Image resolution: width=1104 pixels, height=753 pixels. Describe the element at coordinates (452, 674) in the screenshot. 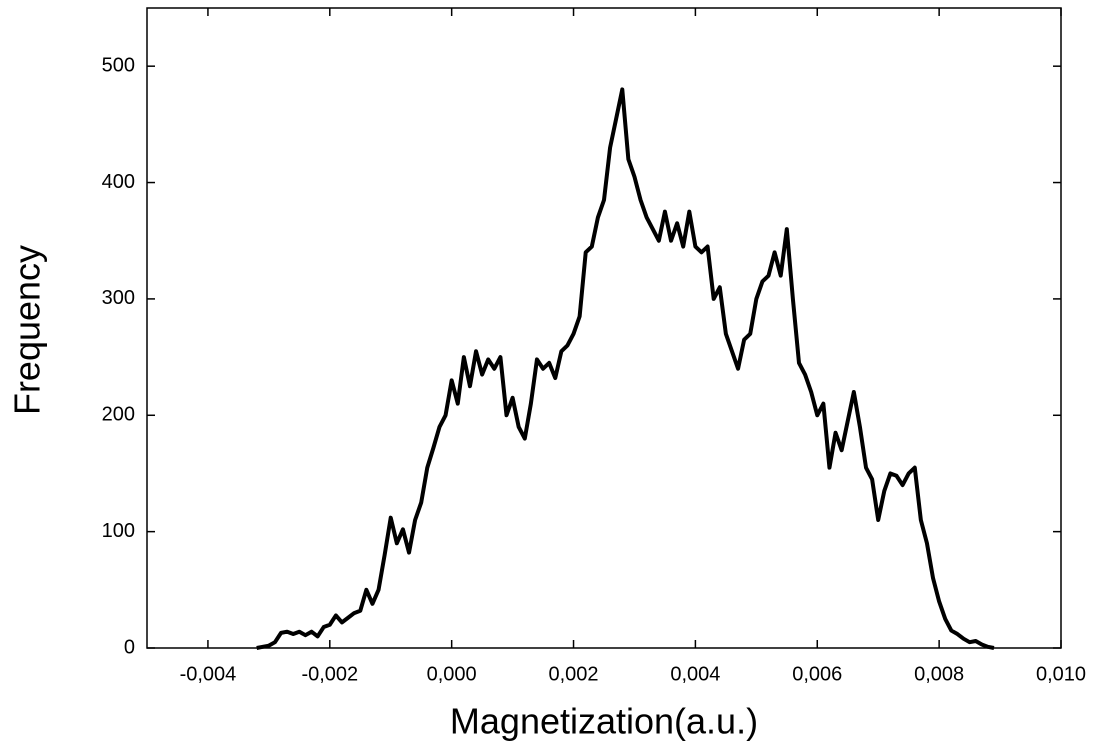

I see `x-tick-label: 0,000` at that location.